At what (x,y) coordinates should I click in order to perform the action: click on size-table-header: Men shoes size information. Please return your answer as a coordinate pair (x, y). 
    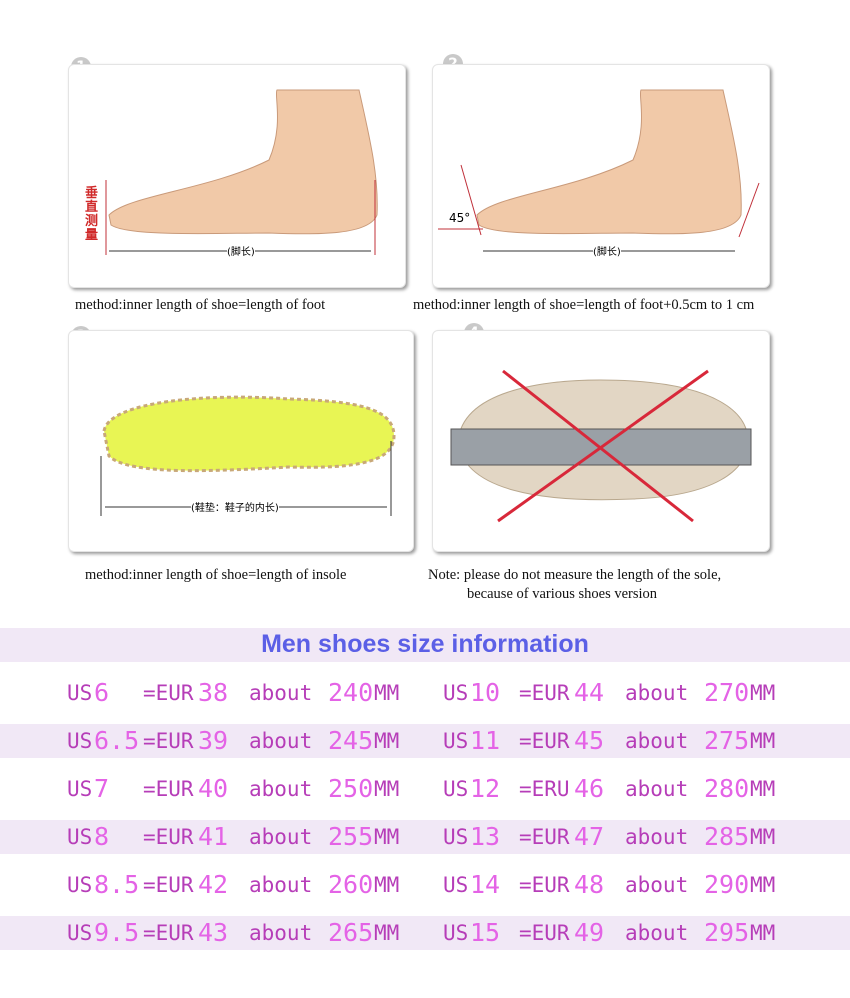
    Looking at the image, I should click on (425, 645).